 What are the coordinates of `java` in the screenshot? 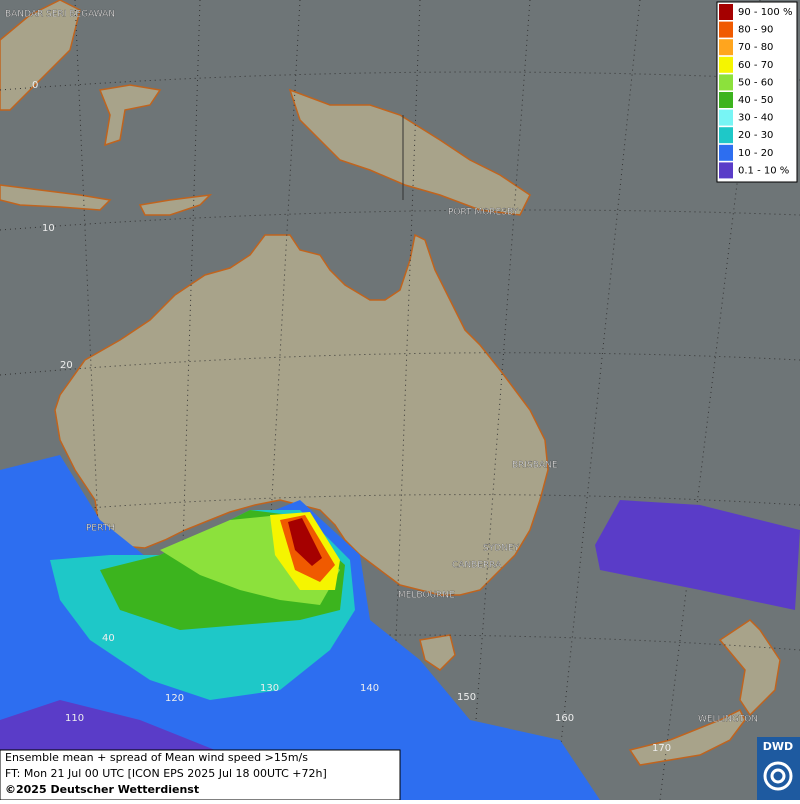 It's located at (56, 197).